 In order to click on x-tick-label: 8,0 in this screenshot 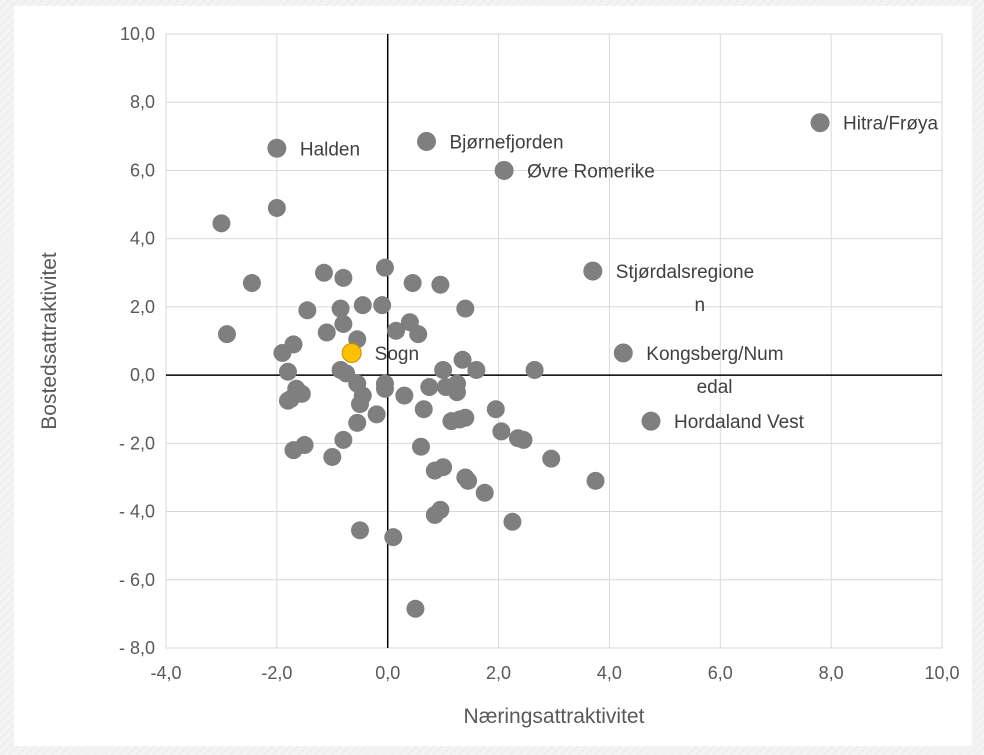, I will do `click(831, 673)`.